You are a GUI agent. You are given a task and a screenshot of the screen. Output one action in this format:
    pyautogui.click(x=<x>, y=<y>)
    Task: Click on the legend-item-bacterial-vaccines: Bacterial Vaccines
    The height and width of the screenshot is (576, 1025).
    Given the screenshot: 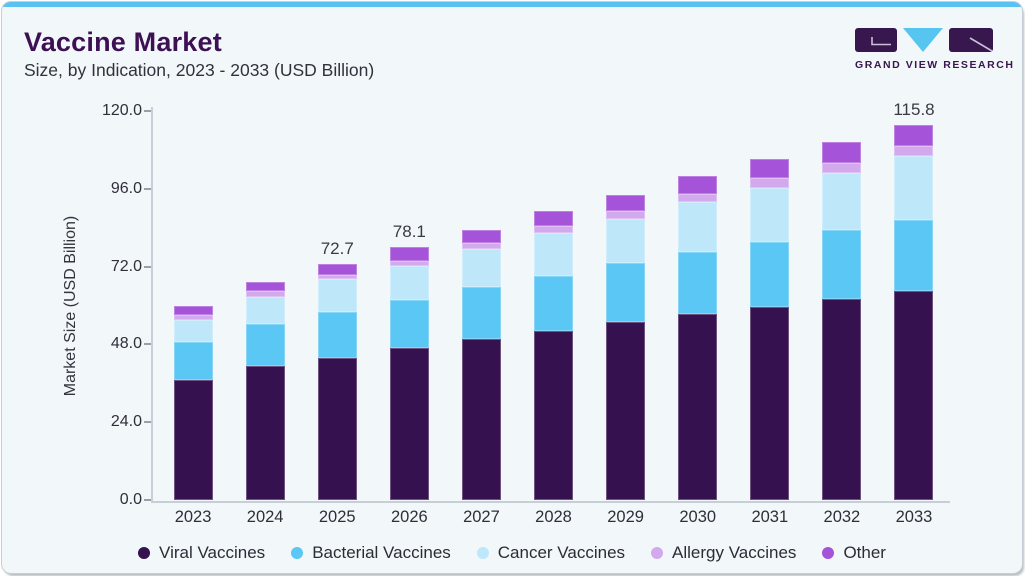 What is the action you would take?
    pyautogui.click(x=371, y=553)
    